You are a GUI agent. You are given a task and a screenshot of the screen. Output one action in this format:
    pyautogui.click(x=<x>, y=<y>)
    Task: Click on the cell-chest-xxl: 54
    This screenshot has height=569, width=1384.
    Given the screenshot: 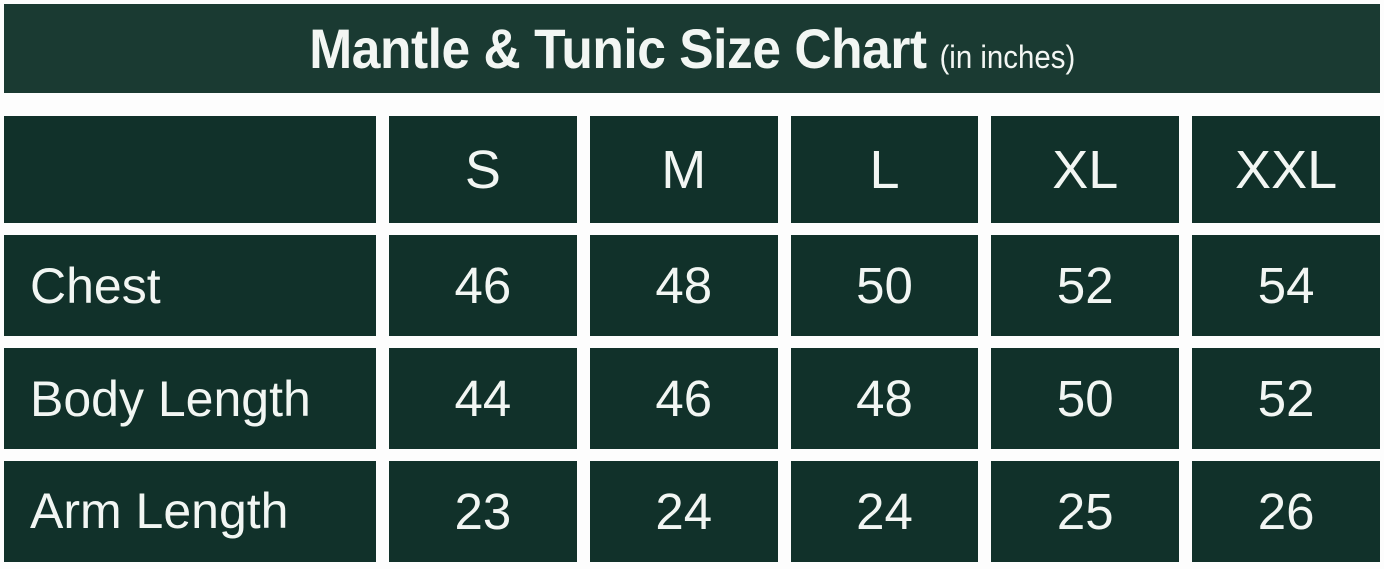 What is the action you would take?
    pyautogui.click(x=1286, y=286)
    